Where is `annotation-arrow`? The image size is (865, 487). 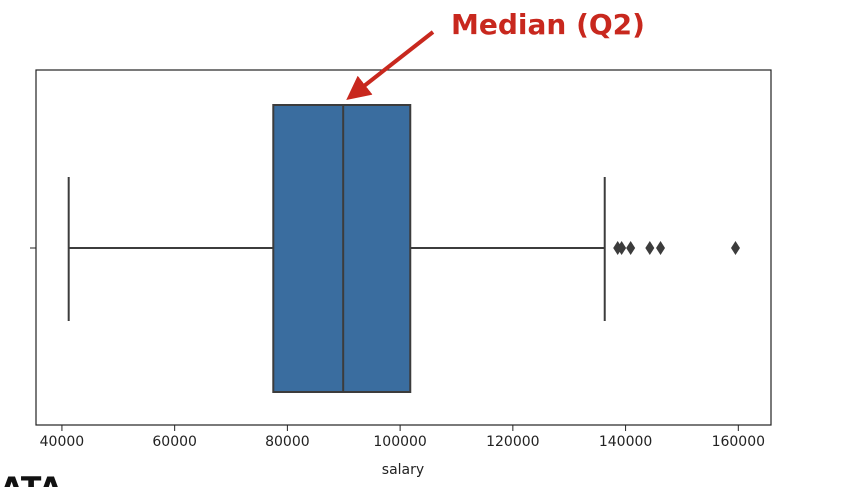 annotation-arrow is located at coordinates (390, 65).